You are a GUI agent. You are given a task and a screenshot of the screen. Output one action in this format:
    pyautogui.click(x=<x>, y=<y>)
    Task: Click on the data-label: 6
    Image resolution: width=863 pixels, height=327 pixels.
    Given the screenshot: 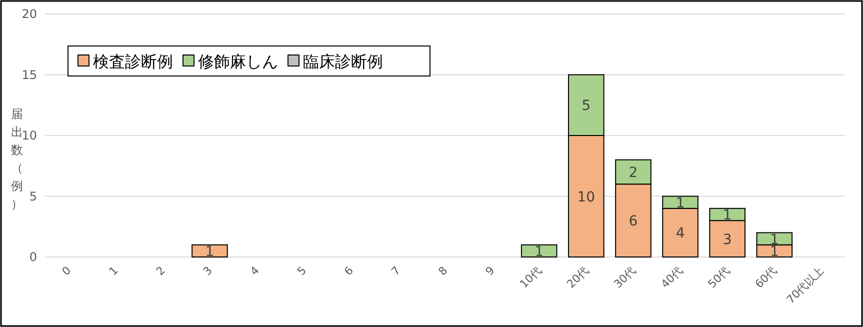 What is the action you would take?
    pyautogui.click(x=633, y=222)
    